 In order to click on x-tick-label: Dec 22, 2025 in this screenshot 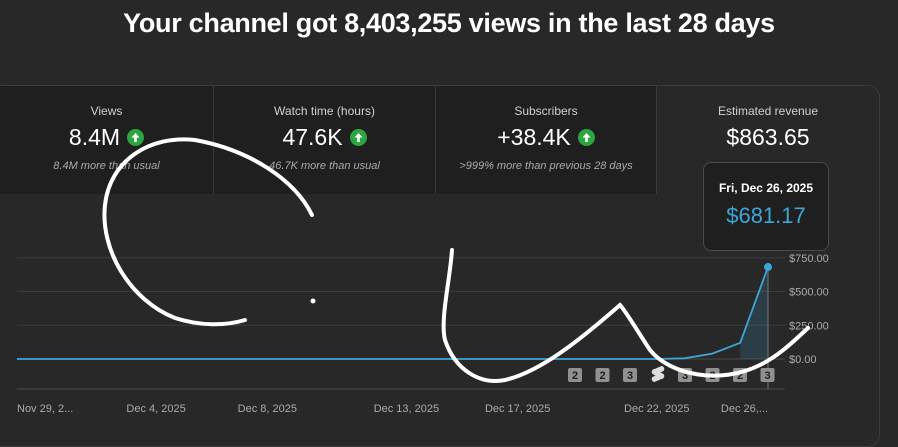, I will do `click(656, 409)`.